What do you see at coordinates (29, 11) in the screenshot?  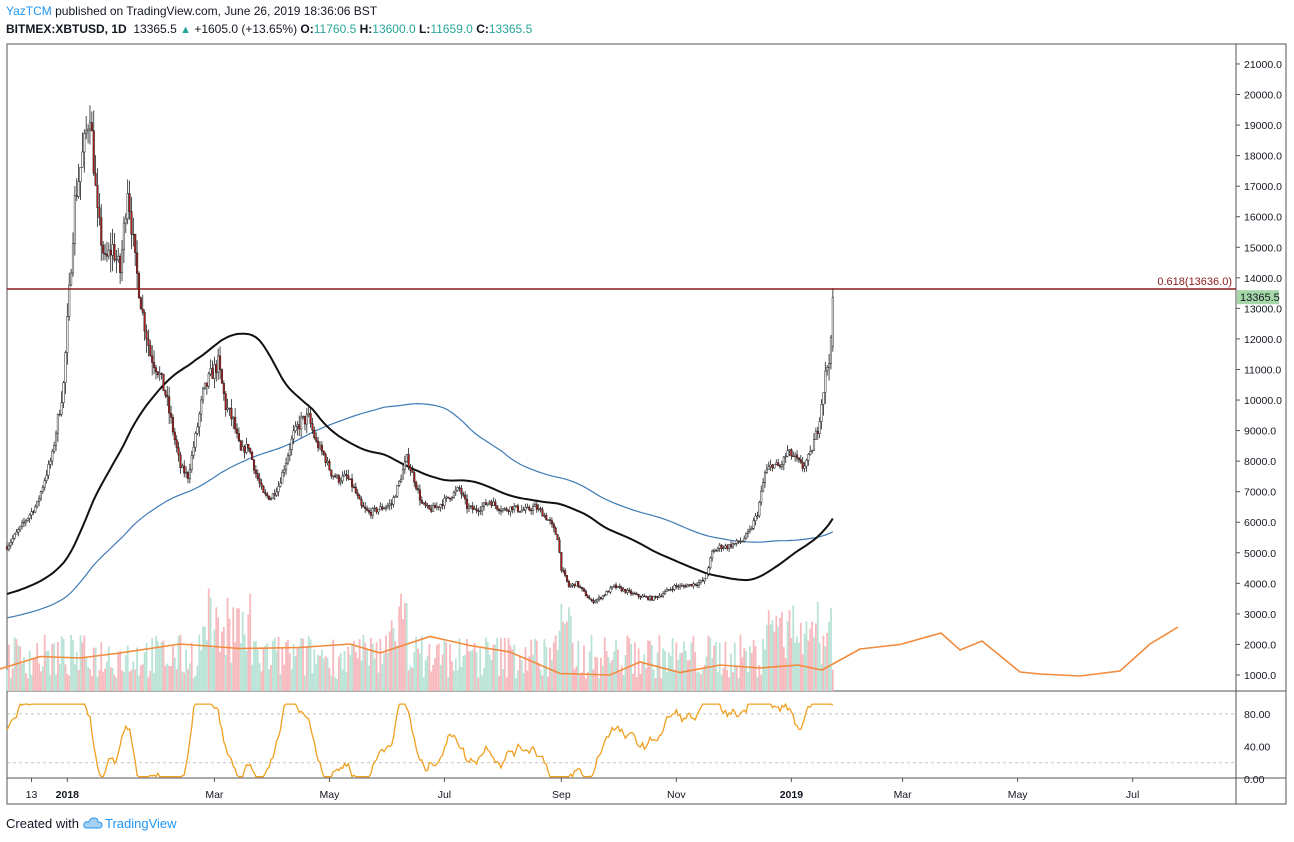 I see `author-name: YazTCM` at bounding box center [29, 11].